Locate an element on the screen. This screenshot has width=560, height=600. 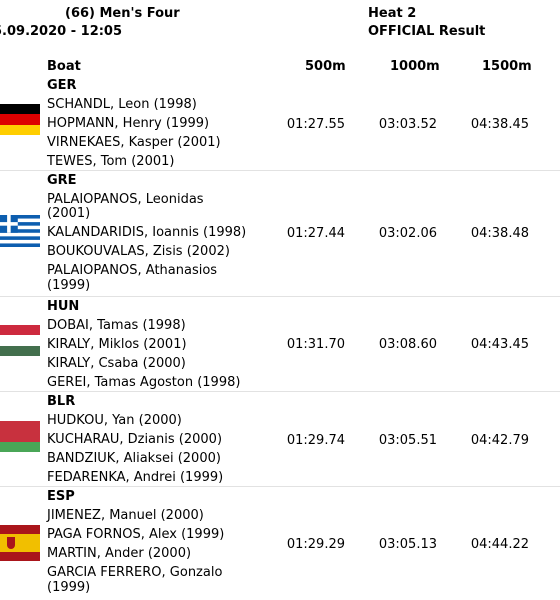
1500m-column-header: 1500m is located at coordinates (507, 66).